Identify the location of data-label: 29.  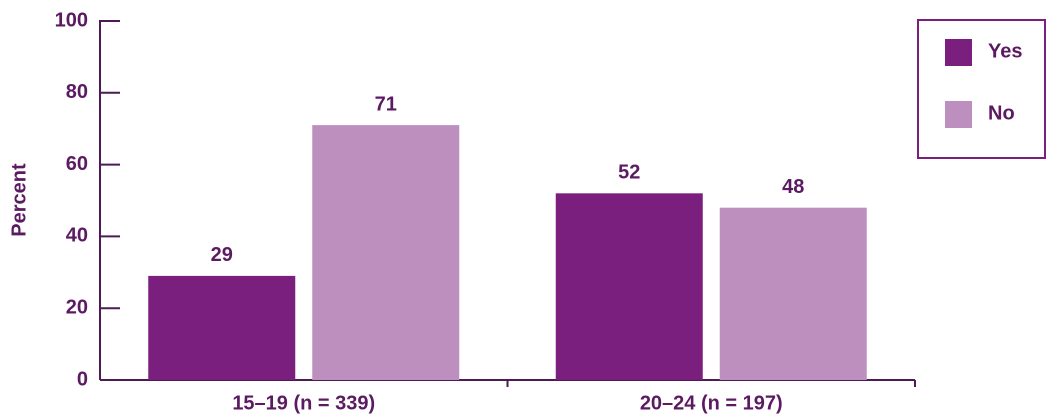
(222, 255).